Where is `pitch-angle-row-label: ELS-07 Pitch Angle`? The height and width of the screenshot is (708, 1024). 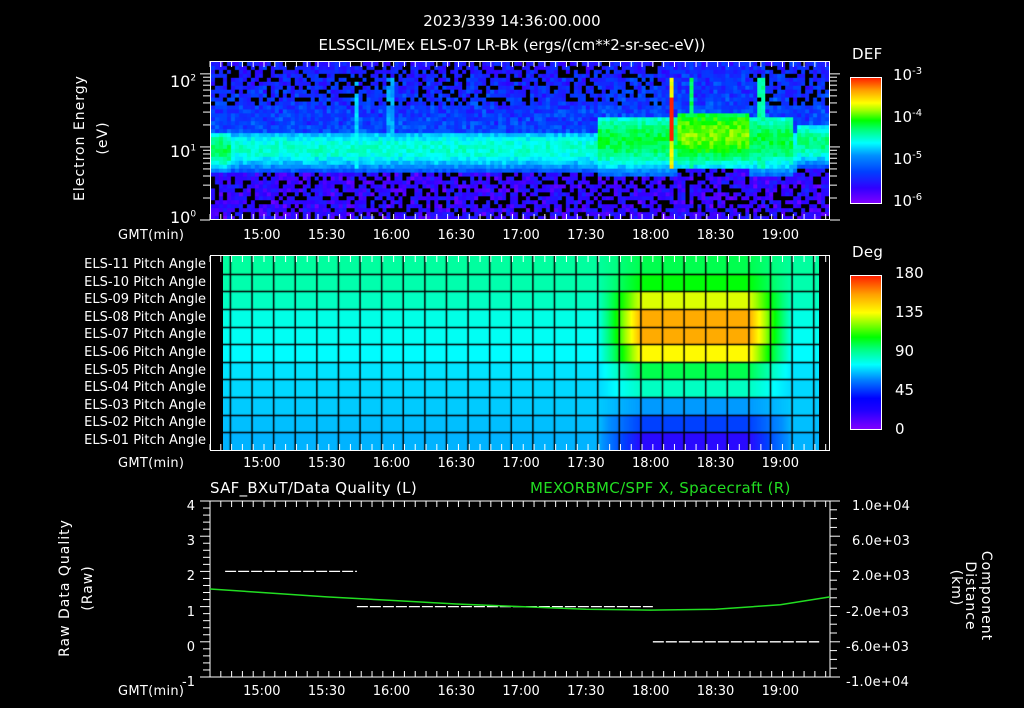 pitch-angle-row-label: ELS-07 Pitch Angle is located at coordinates (145, 335).